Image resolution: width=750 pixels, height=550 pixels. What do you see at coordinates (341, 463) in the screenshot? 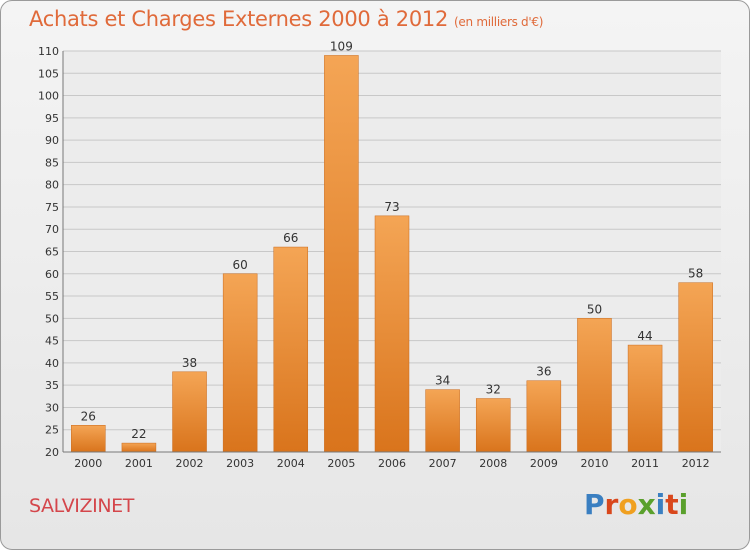
I see `x-tick-label: 2005` at bounding box center [341, 463].